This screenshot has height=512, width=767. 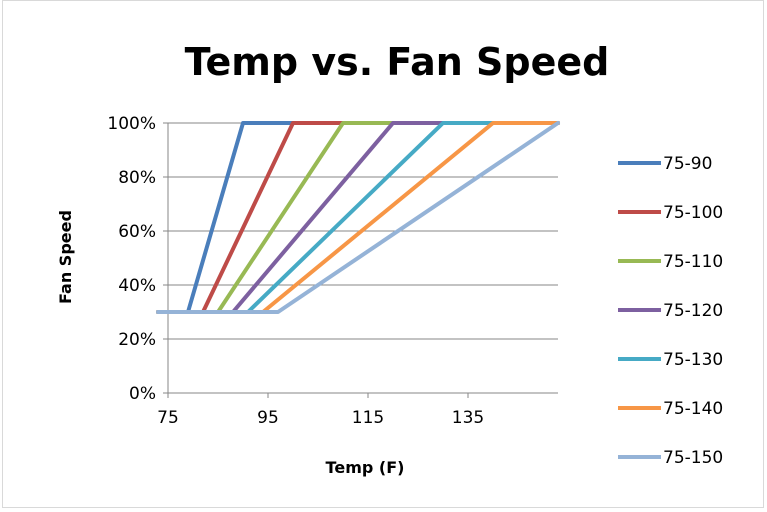 What do you see at coordinates (693, 311) in the screenshot?
I see `legend-label: 75-120` at bounding box center [693, 311].